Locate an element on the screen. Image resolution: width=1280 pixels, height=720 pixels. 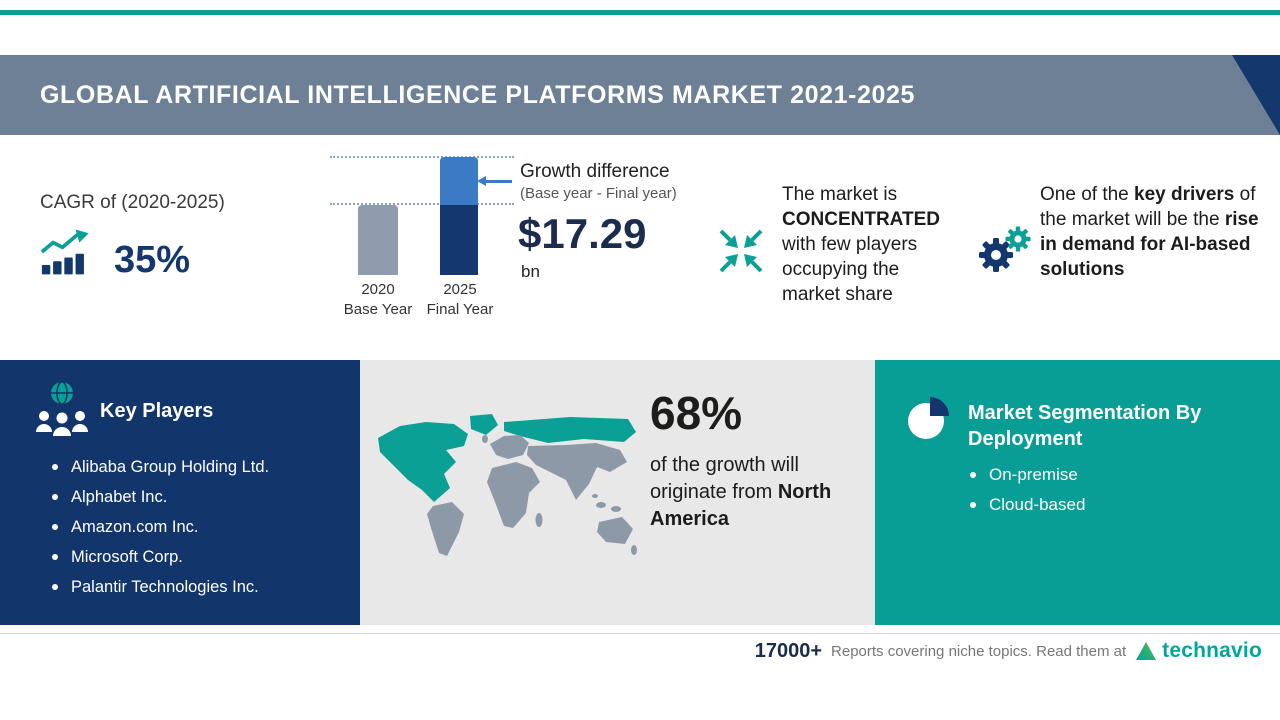
chart-dotted-line-bottom is located at coordinates (422, 204).